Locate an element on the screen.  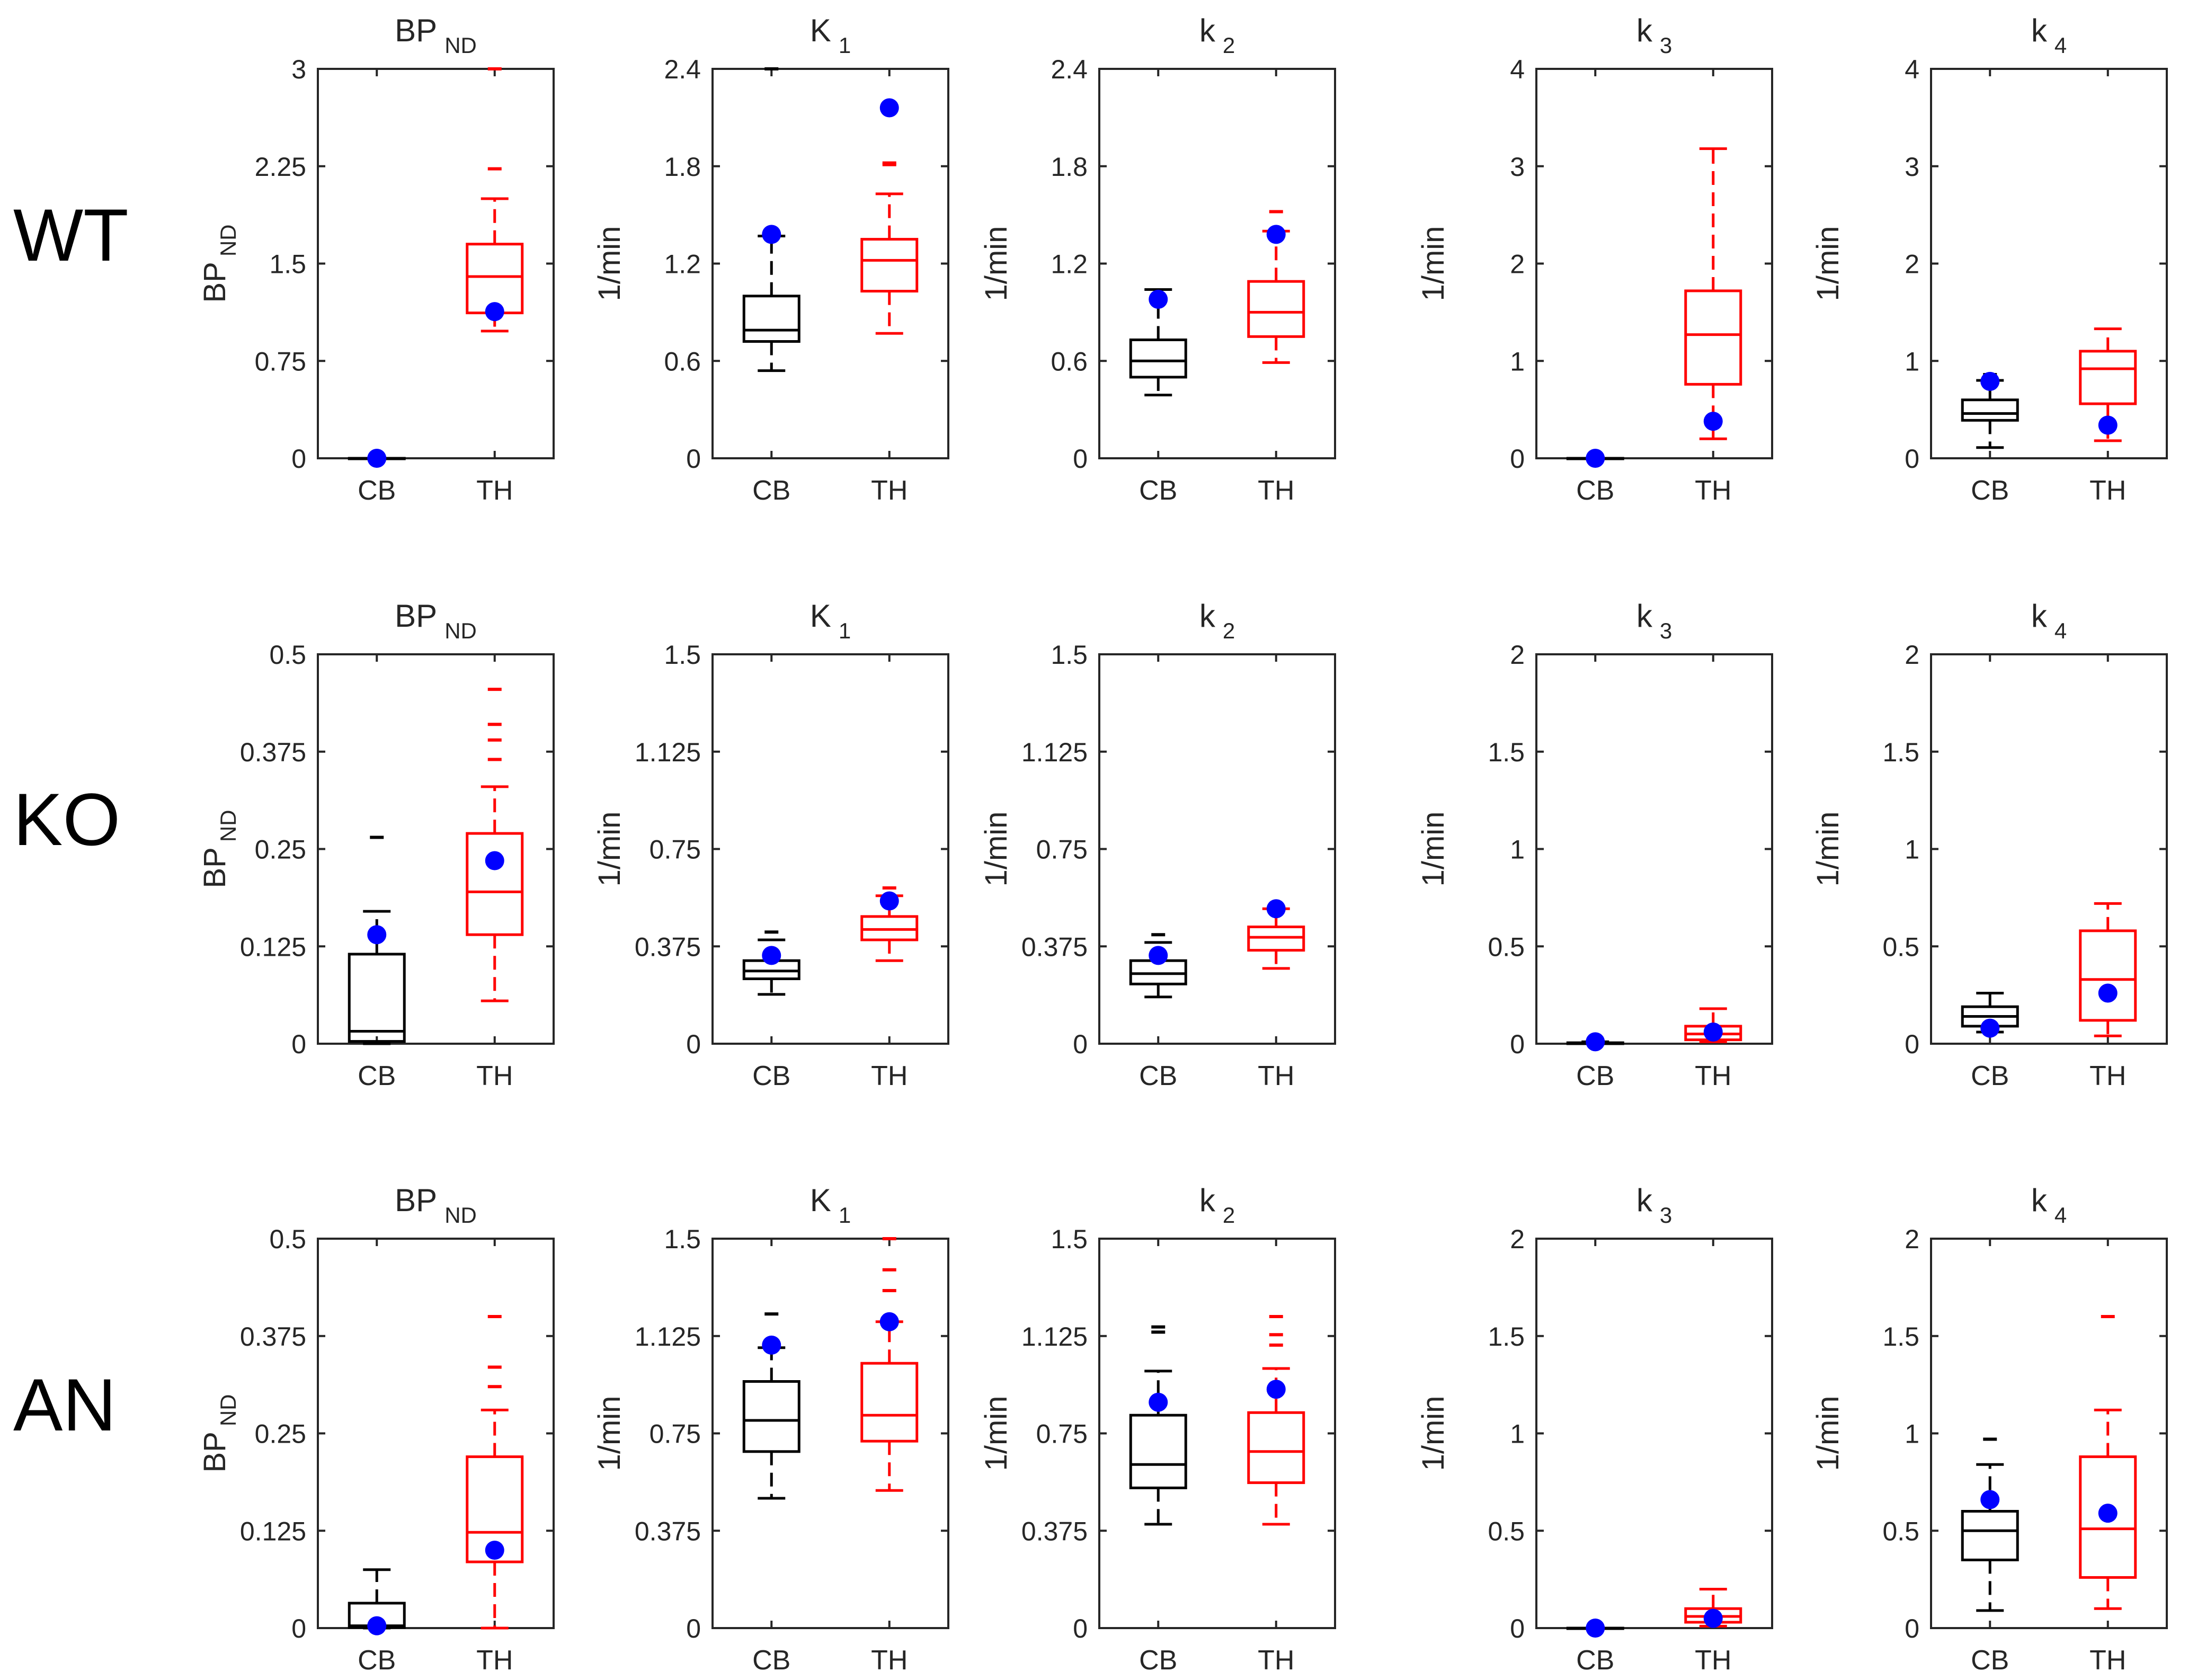
y-axis-label: BPND is located at coordinates (219, 1433).